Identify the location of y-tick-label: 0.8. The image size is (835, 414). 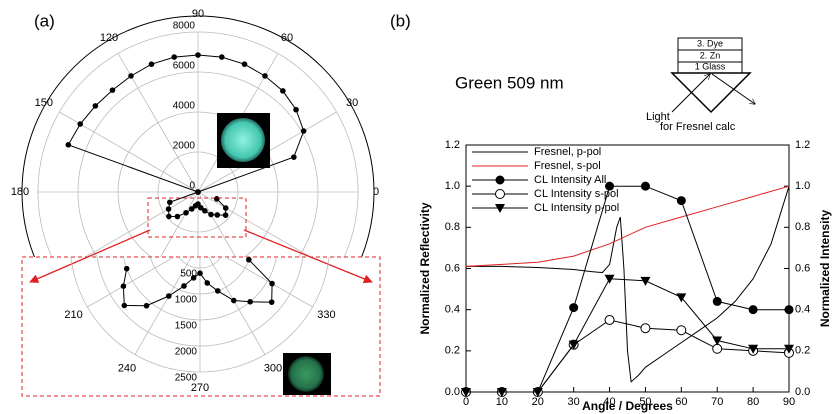
(452, 227).